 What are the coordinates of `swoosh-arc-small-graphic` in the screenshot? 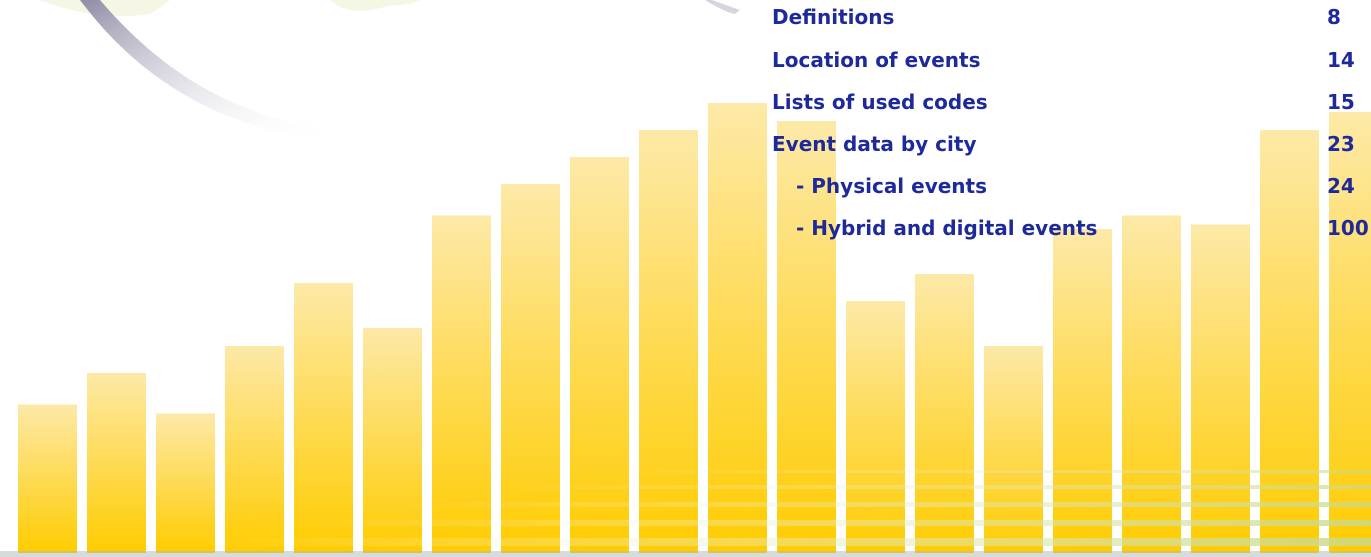 It's located at (722, 7).